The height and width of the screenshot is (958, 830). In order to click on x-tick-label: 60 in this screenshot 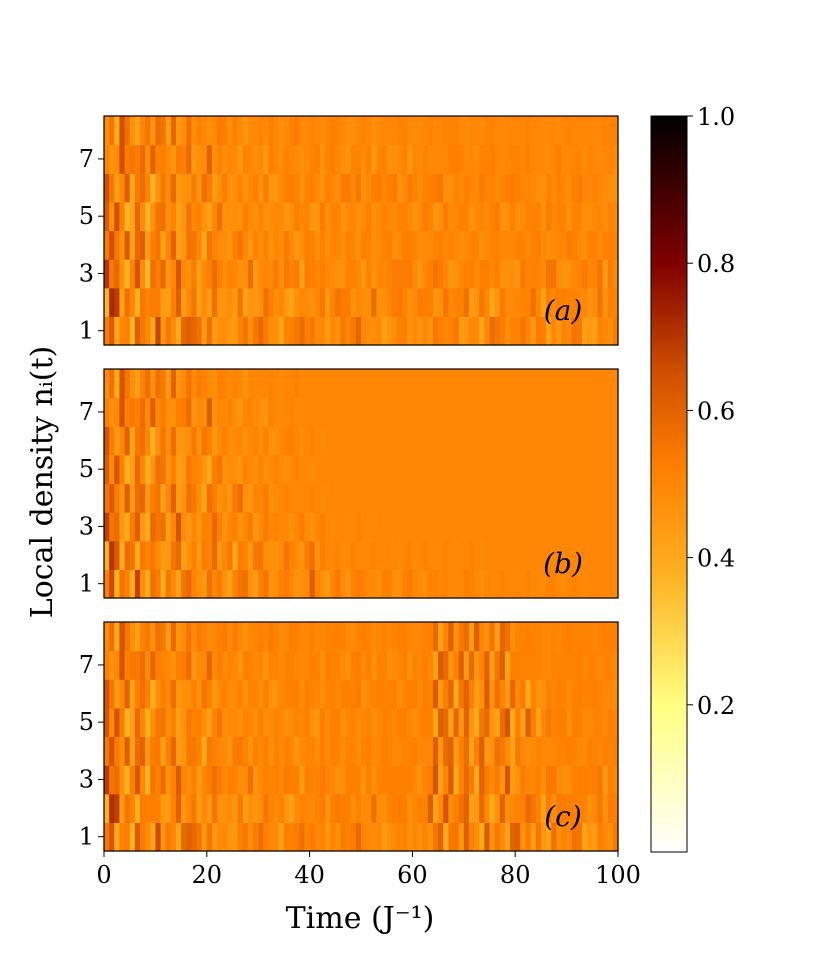, I will do `click(412, 875)`.